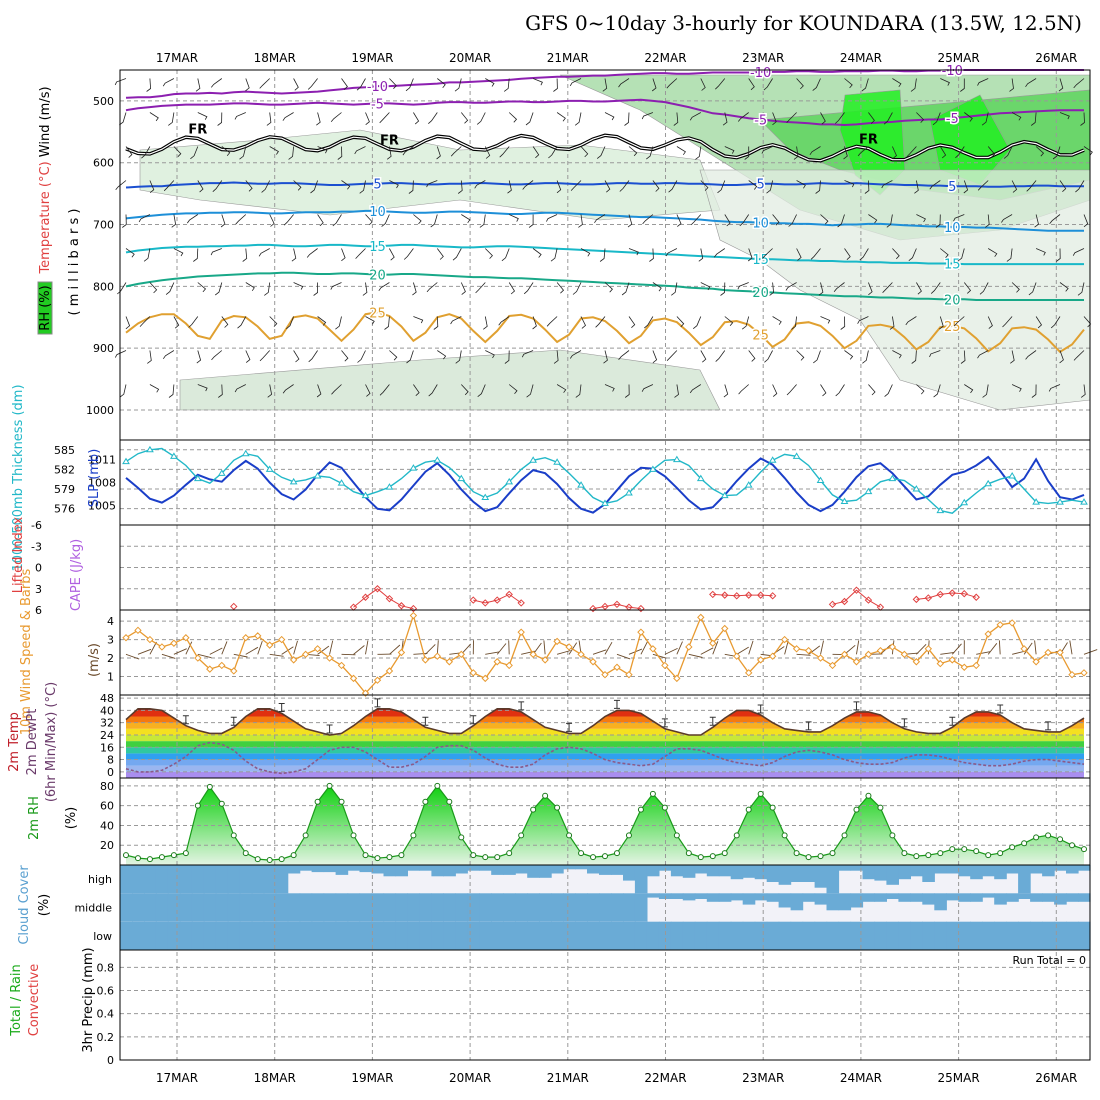  I want to click on precip-tick-label: 0.4, so click(106, 1014).